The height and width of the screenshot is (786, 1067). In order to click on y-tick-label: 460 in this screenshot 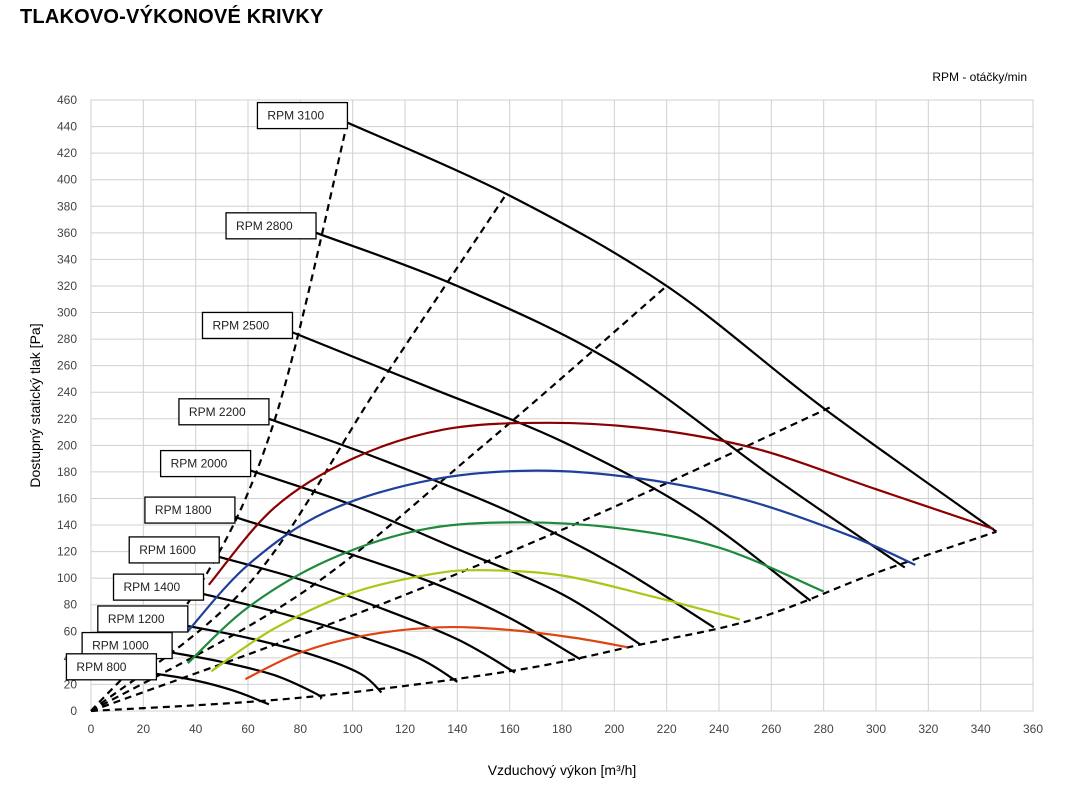, I will do `click(67, 100)`.